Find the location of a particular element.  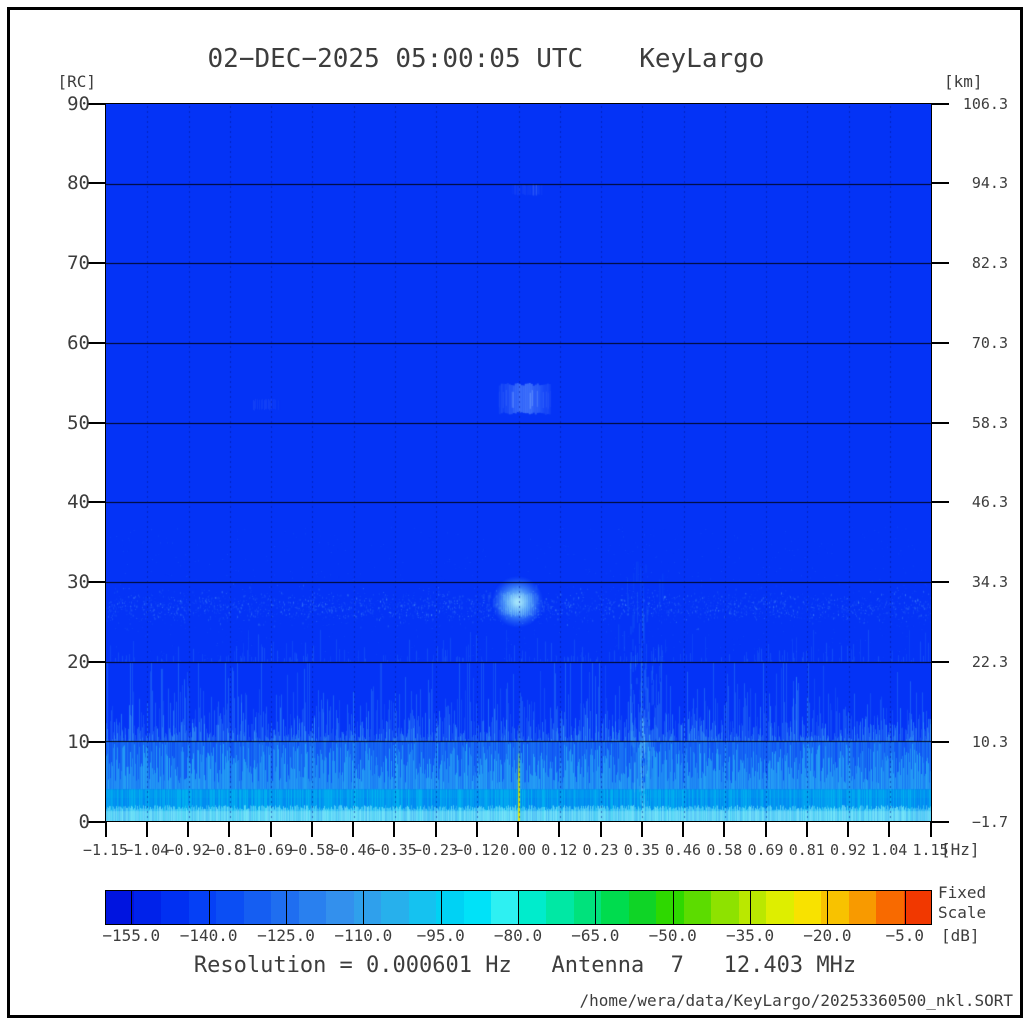

right-axis-tick-label: −1.7 is located at coordinates (989, 821).